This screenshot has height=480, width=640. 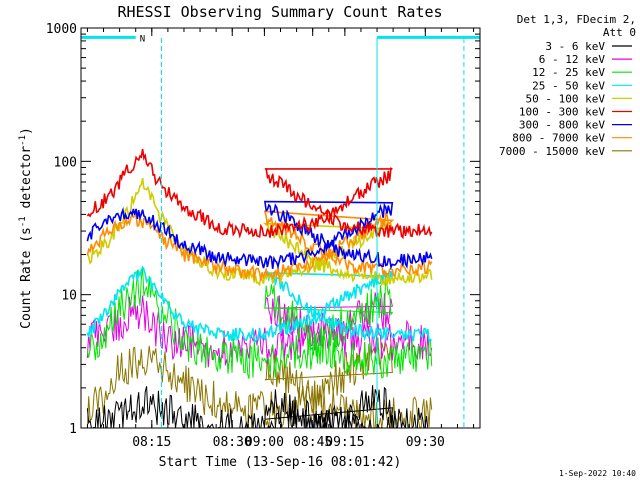 I want to click on legend-label-7: 300 - 800 keV, so click(x=562, y=125).